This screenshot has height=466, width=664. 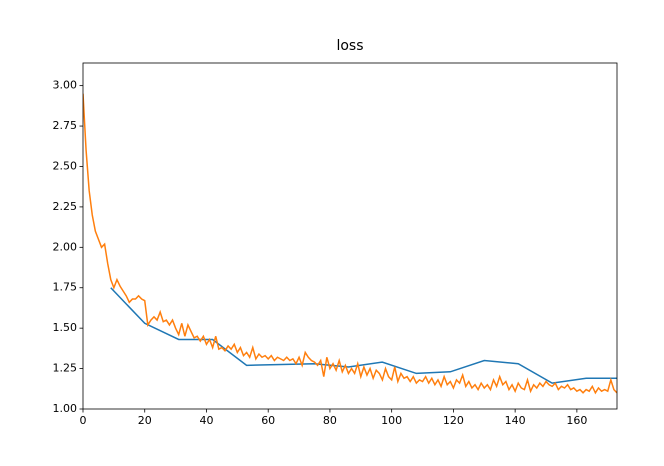 I want to click on x-tick-label: 140, so click(x=515, y=420).